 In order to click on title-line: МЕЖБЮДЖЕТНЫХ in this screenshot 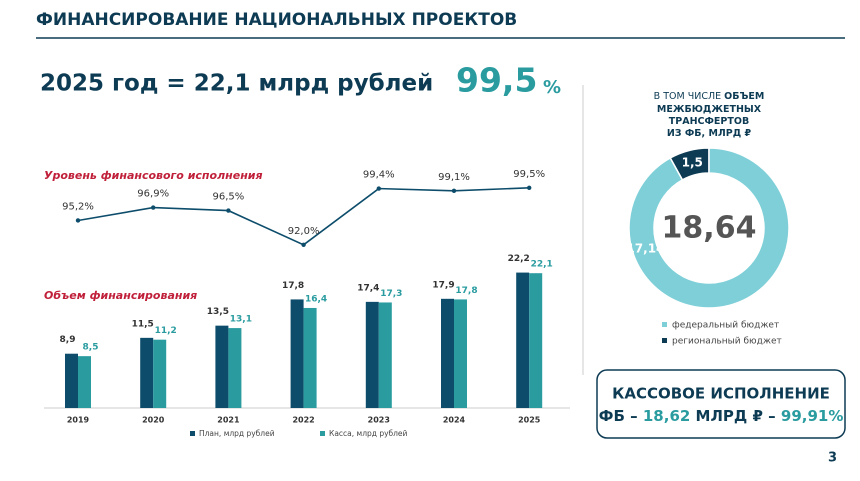, I will do `click(709, 109)`.